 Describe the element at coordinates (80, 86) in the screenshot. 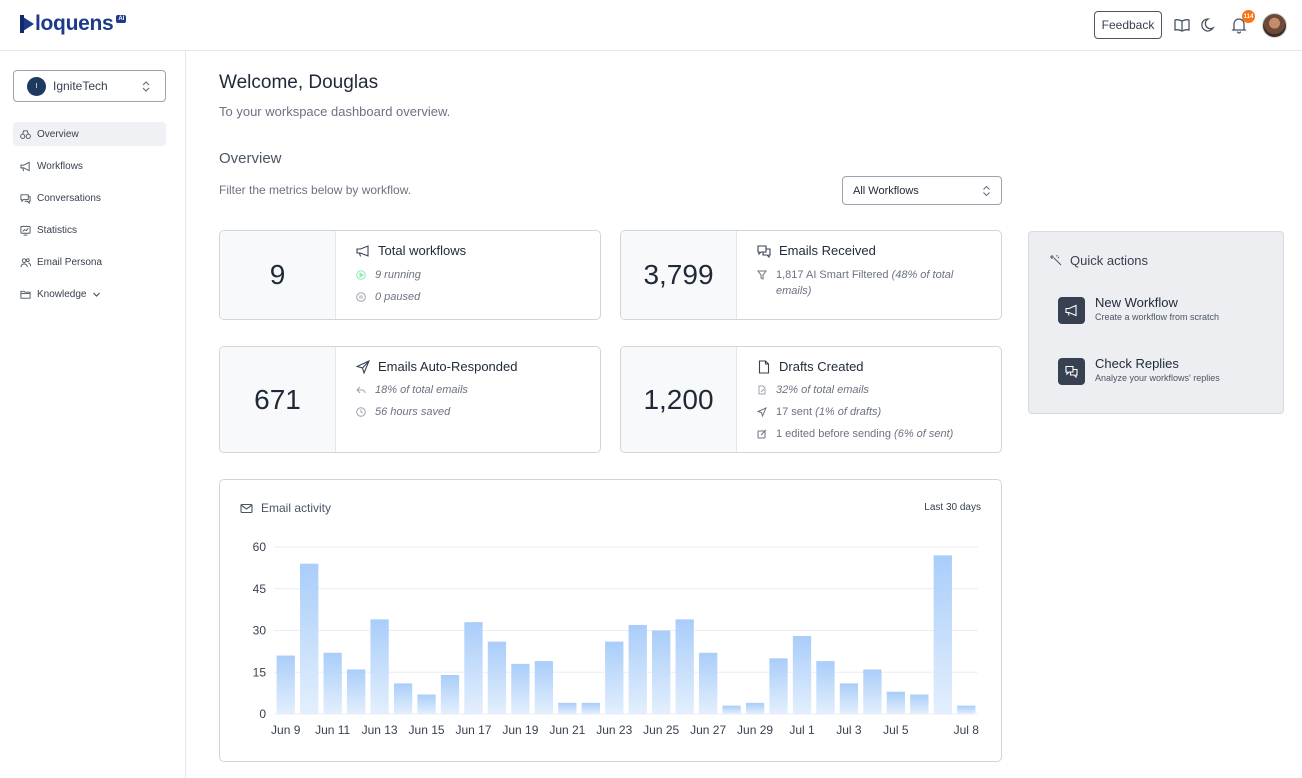

I see `workspace-name: IgniteTech` at that location.